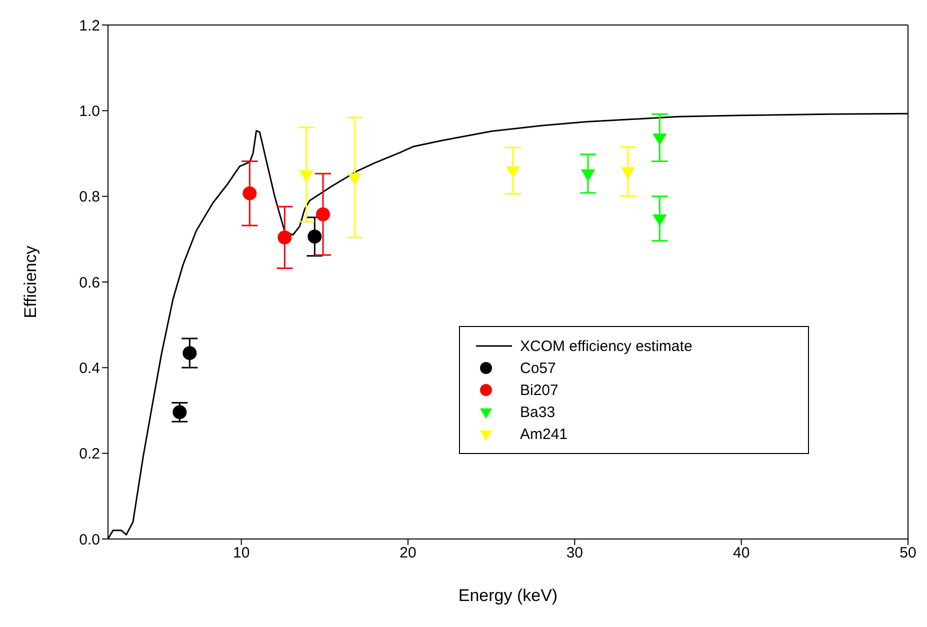 This screenshot has height=627, width=927. I want to click on x-tick-label: 50, so click(908, 553).